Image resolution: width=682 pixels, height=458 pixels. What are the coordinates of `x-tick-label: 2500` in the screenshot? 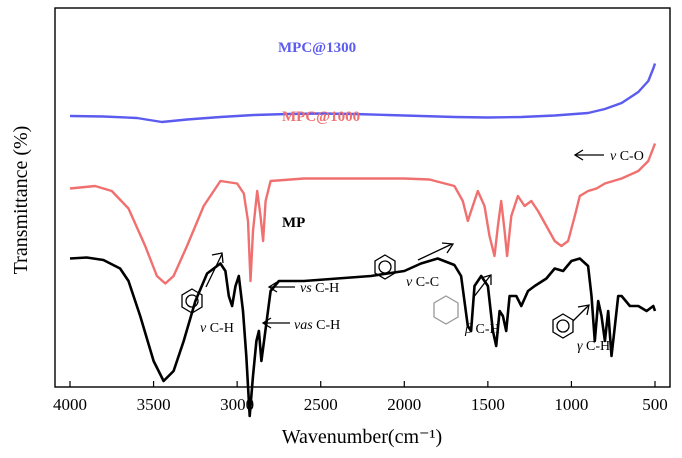 It's located at (321, 404).